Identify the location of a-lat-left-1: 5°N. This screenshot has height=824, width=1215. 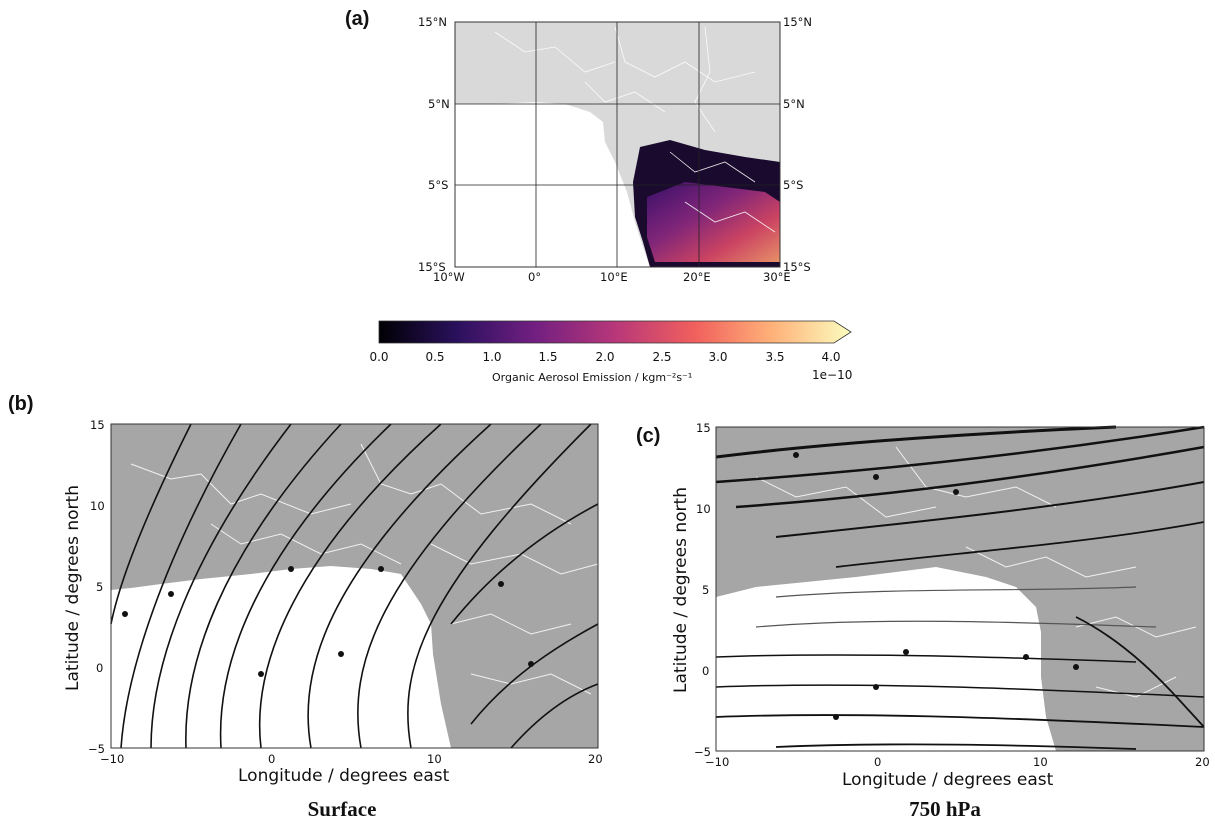
(439, 104).